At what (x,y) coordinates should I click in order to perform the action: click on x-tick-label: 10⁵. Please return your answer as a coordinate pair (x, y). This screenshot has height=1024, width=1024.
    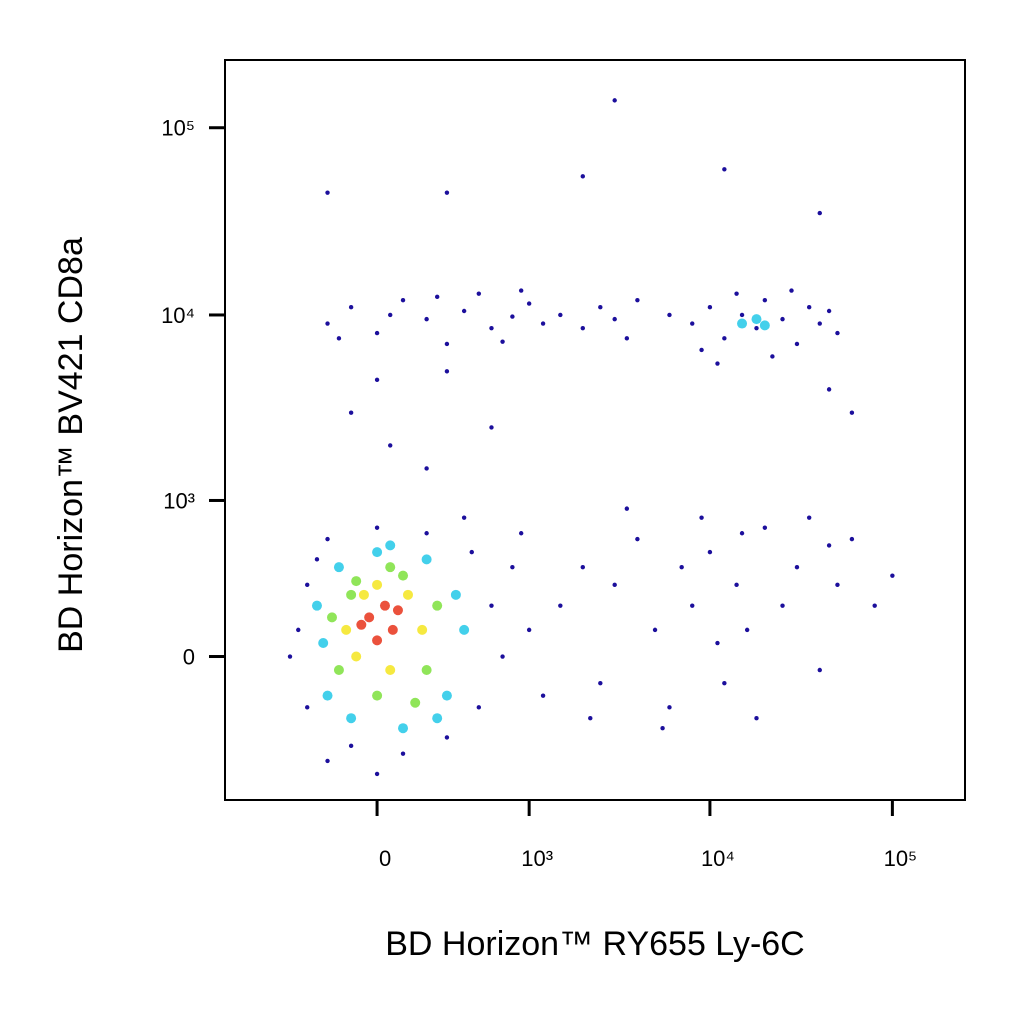
    Looking at the image, I should click on (901, 858).